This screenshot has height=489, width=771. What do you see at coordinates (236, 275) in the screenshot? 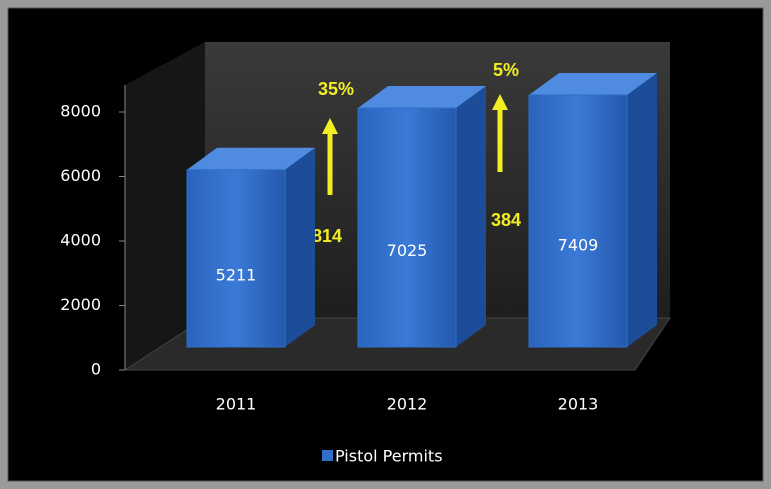
I see `data-label: 5211` at bounding box center [236, 275].